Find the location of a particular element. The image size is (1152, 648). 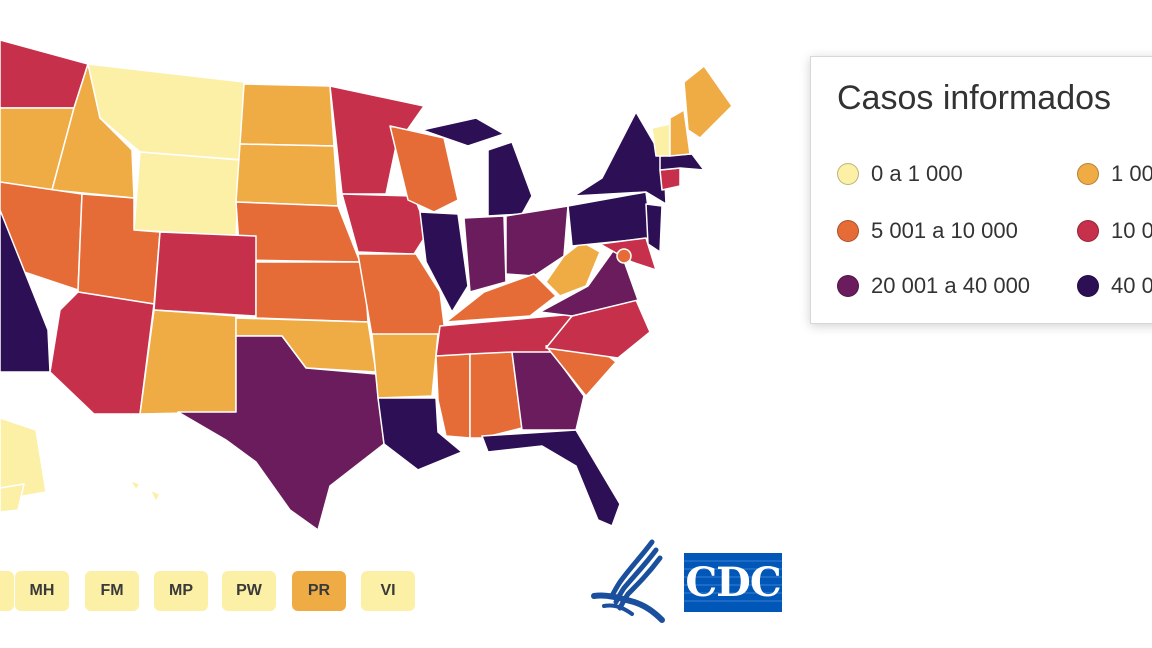

state-mississippi is located at coordinates (453, 396).